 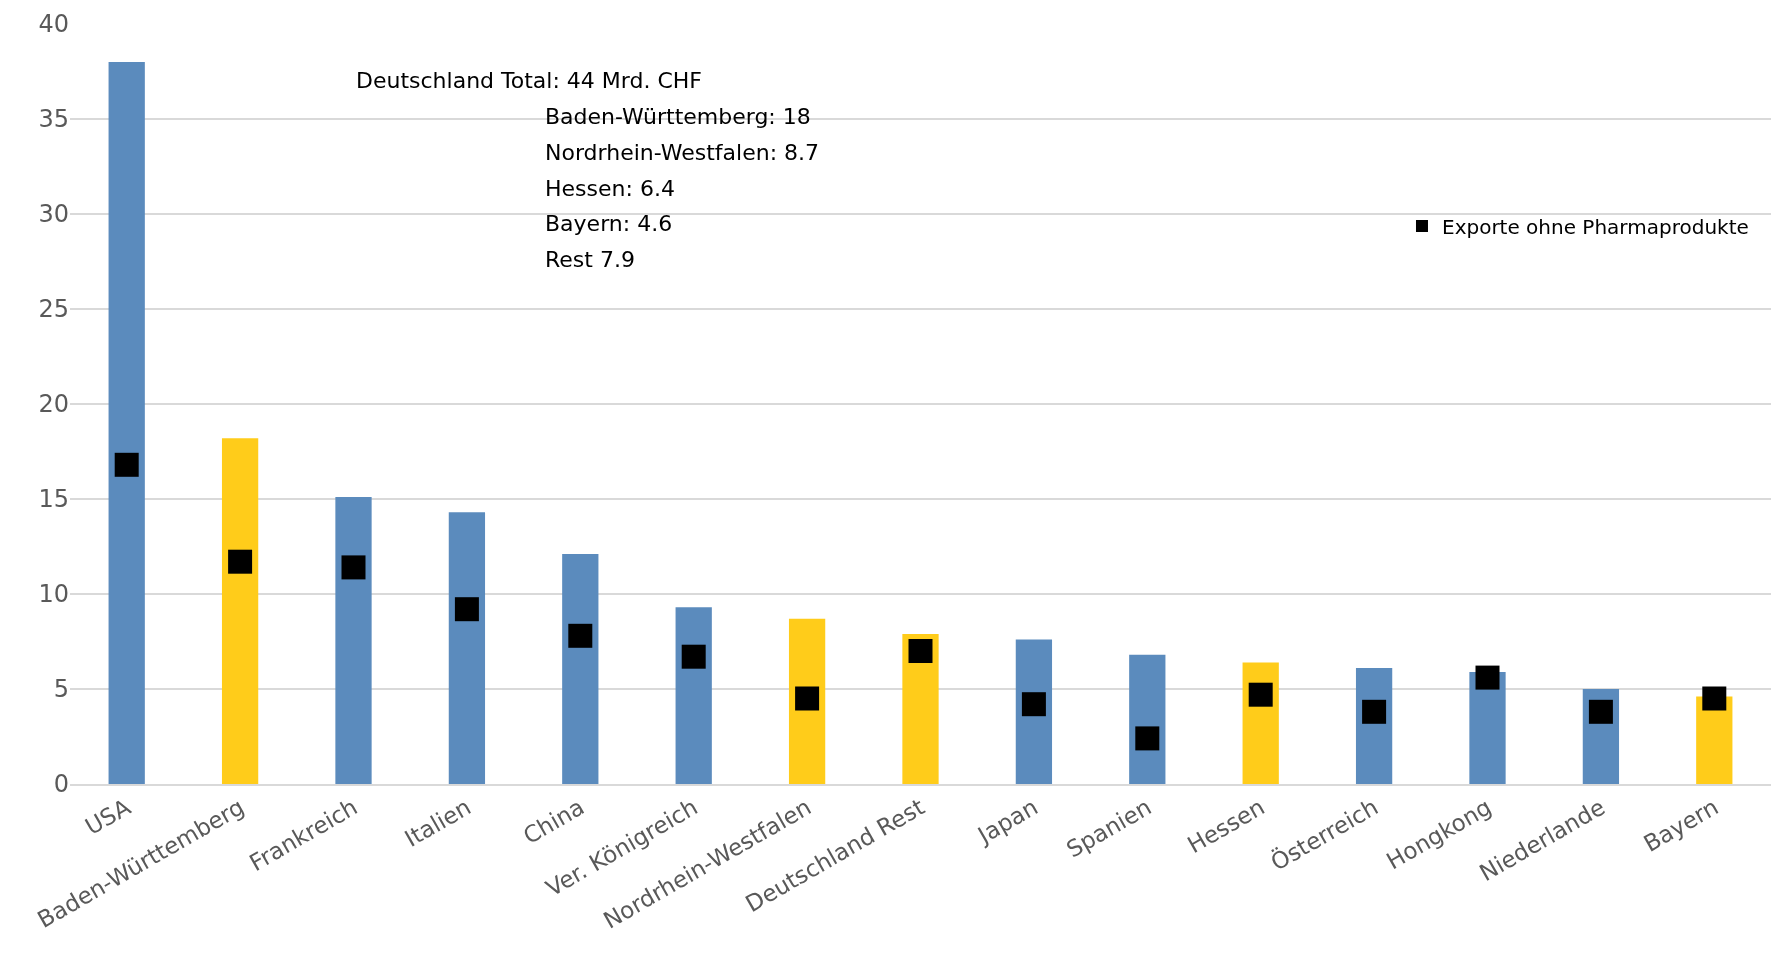 I want to click on y-tick-label: 0, so click(x=61, y=784).